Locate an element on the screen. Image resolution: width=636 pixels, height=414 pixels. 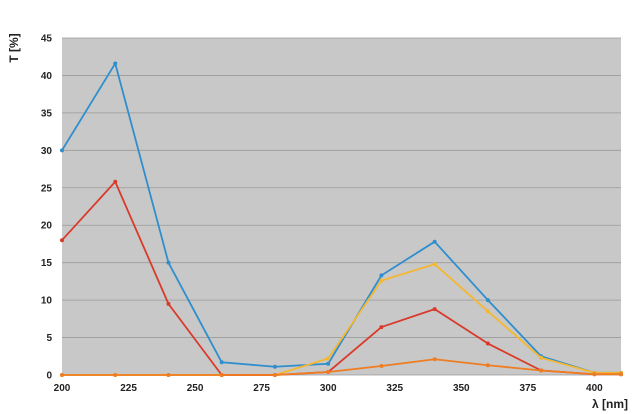
y-tick-label: 45 is located at coordinates (47, 39).